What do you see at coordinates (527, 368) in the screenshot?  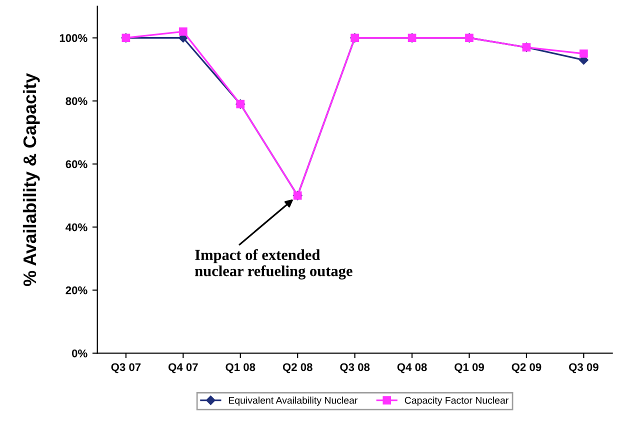 I see `x-tick-label: Q2 09` at bounding box center [527, 368].